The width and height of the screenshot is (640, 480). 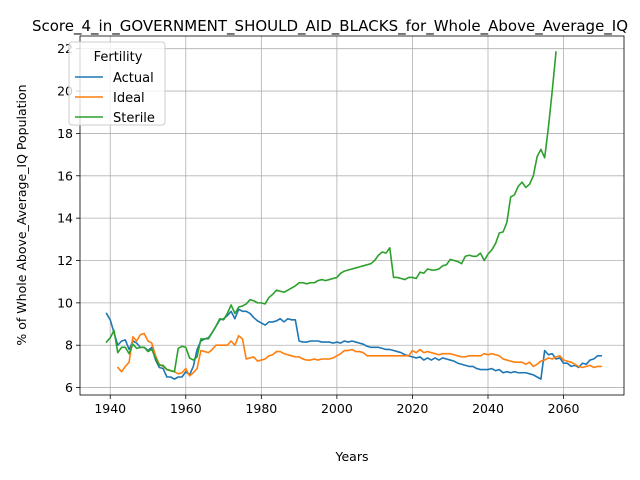 What do you see at coordinates (413, 408) in the screenshot?
I see `x-tick-label: 2020` at bounding box center [413, 408].